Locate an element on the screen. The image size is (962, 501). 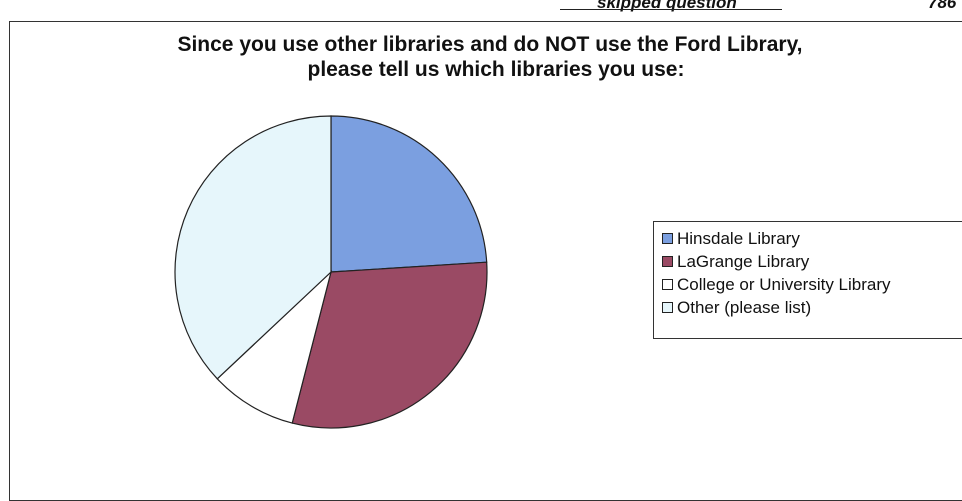
legend-swatch-lagrange is located at coordinates (667, 261).